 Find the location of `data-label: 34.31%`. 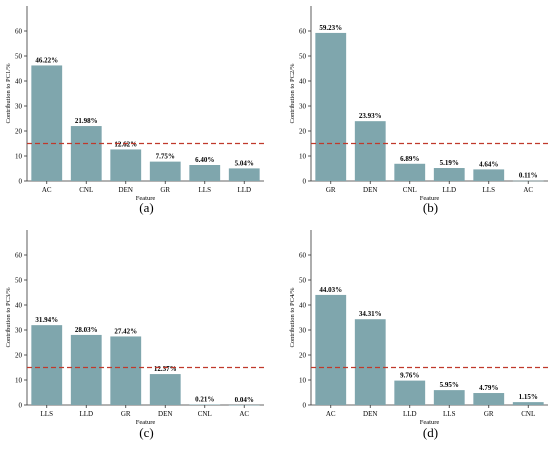

data-label: 34.31% is located at coordinates (370, 314).